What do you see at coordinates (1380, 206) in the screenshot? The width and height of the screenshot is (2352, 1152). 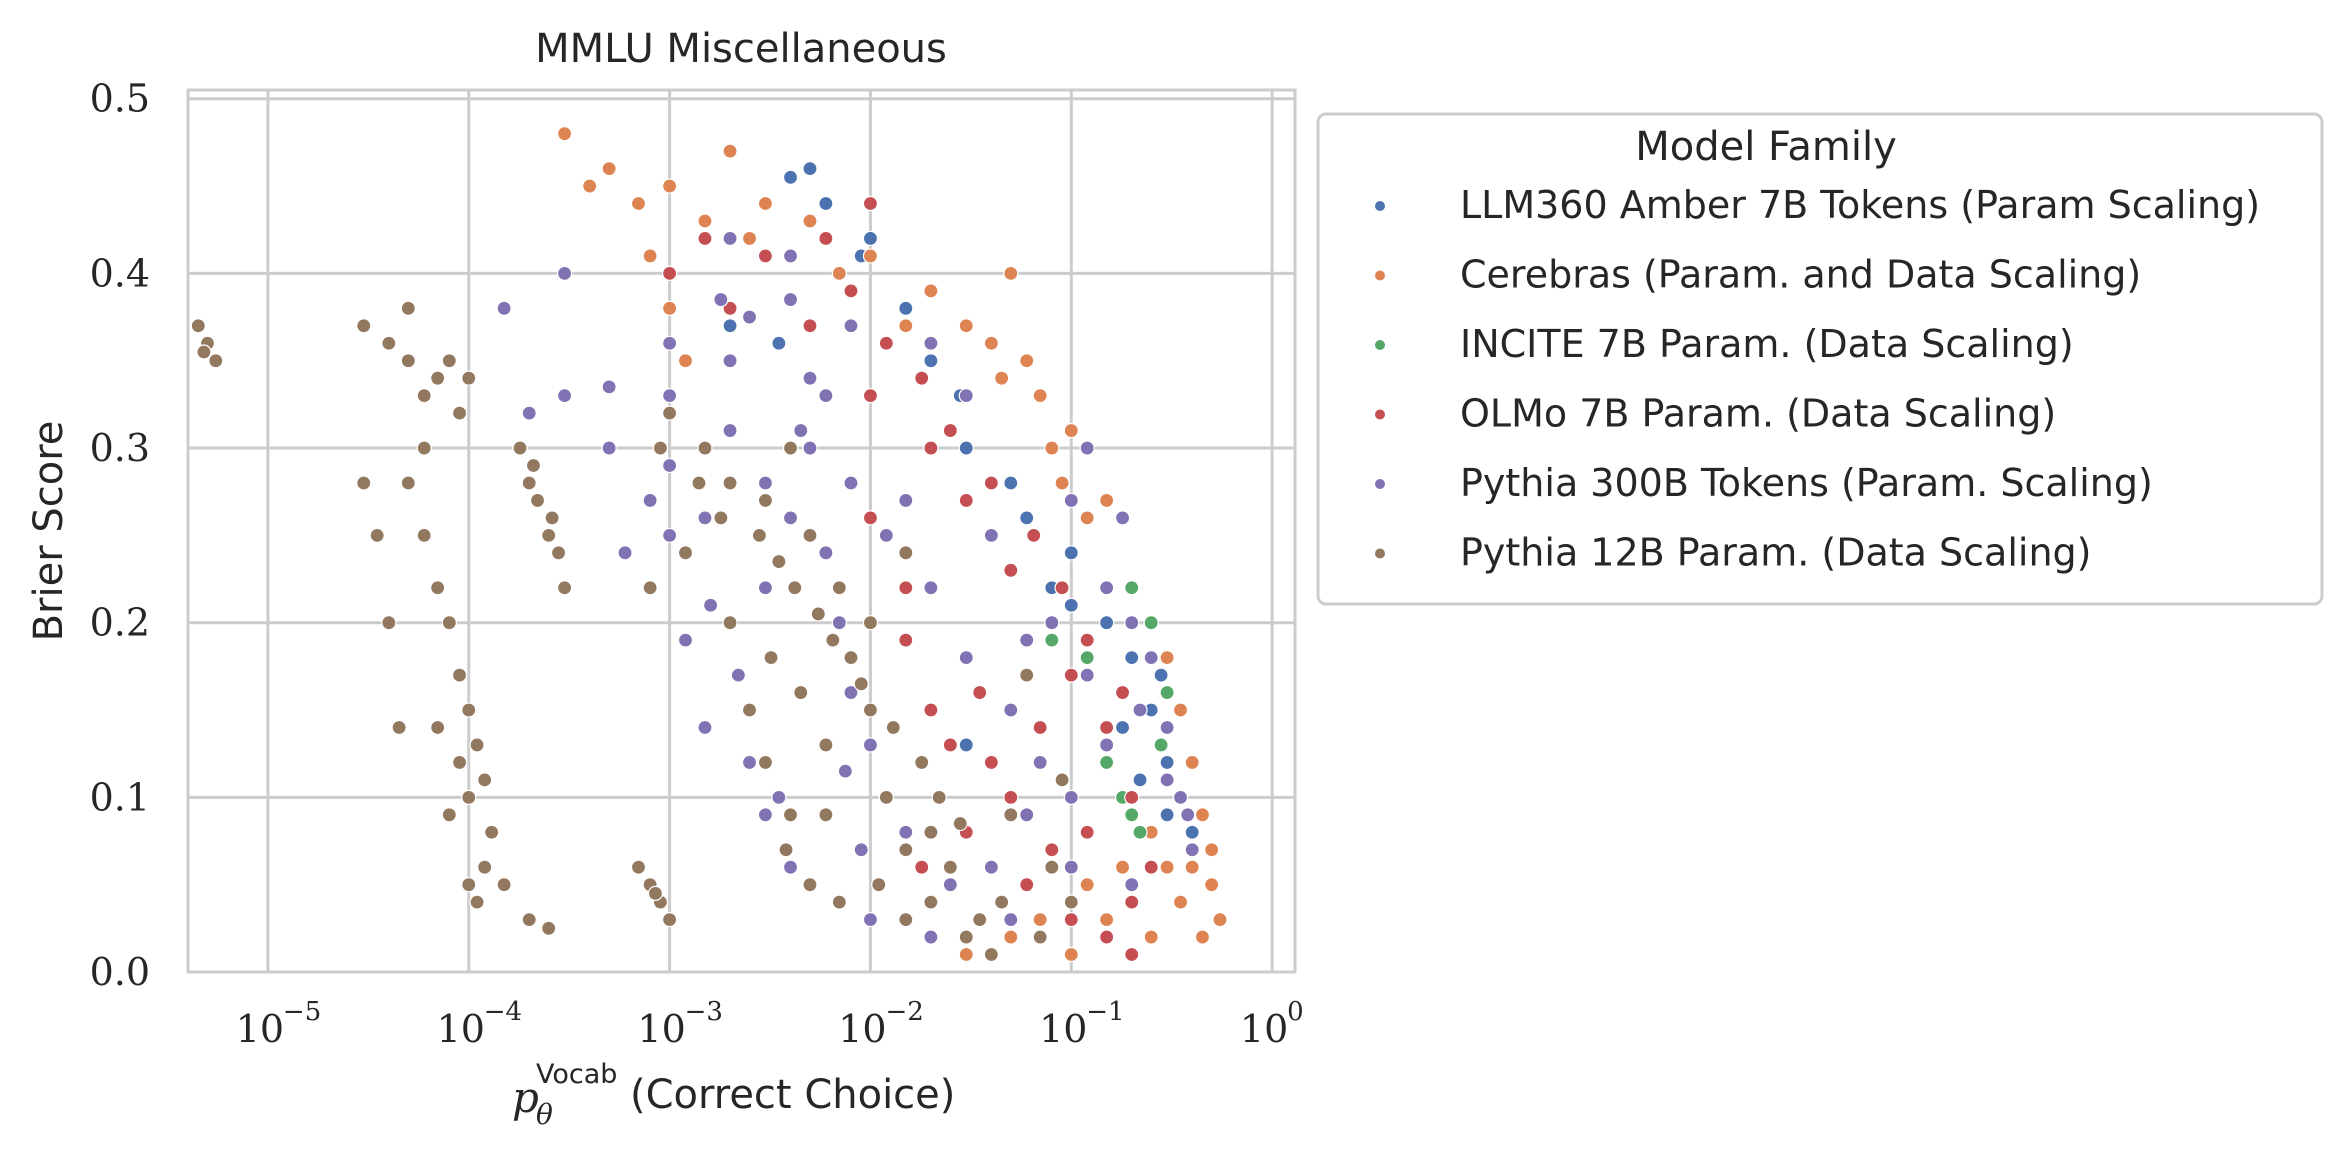 I see `legend-marker` at bounding box center [1380, 206].